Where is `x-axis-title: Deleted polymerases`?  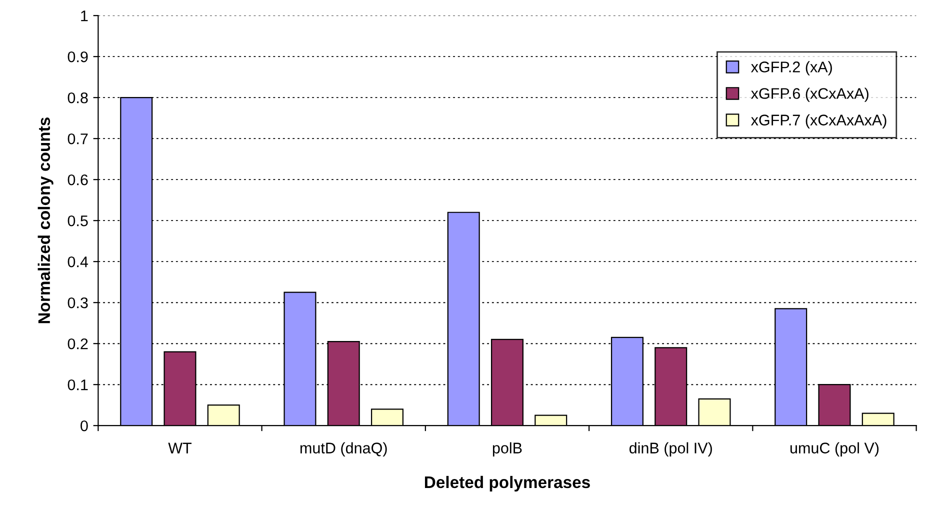 x-axis-title: Deleted polymerases is located at coordinates (507, 484).